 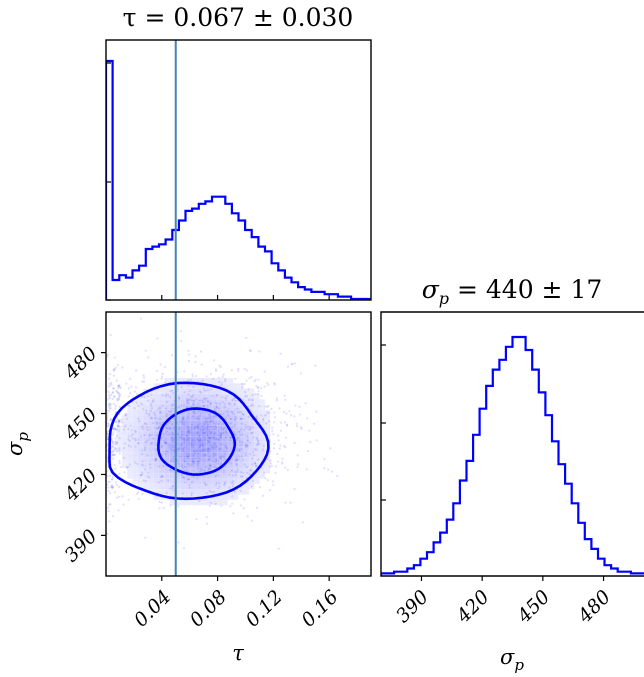 What do you see at coordinates (238, 17) in the screenshot?
I see `tau-panel-title: τ = 0.067 ± 0.030` at bounding box center [238, 17].